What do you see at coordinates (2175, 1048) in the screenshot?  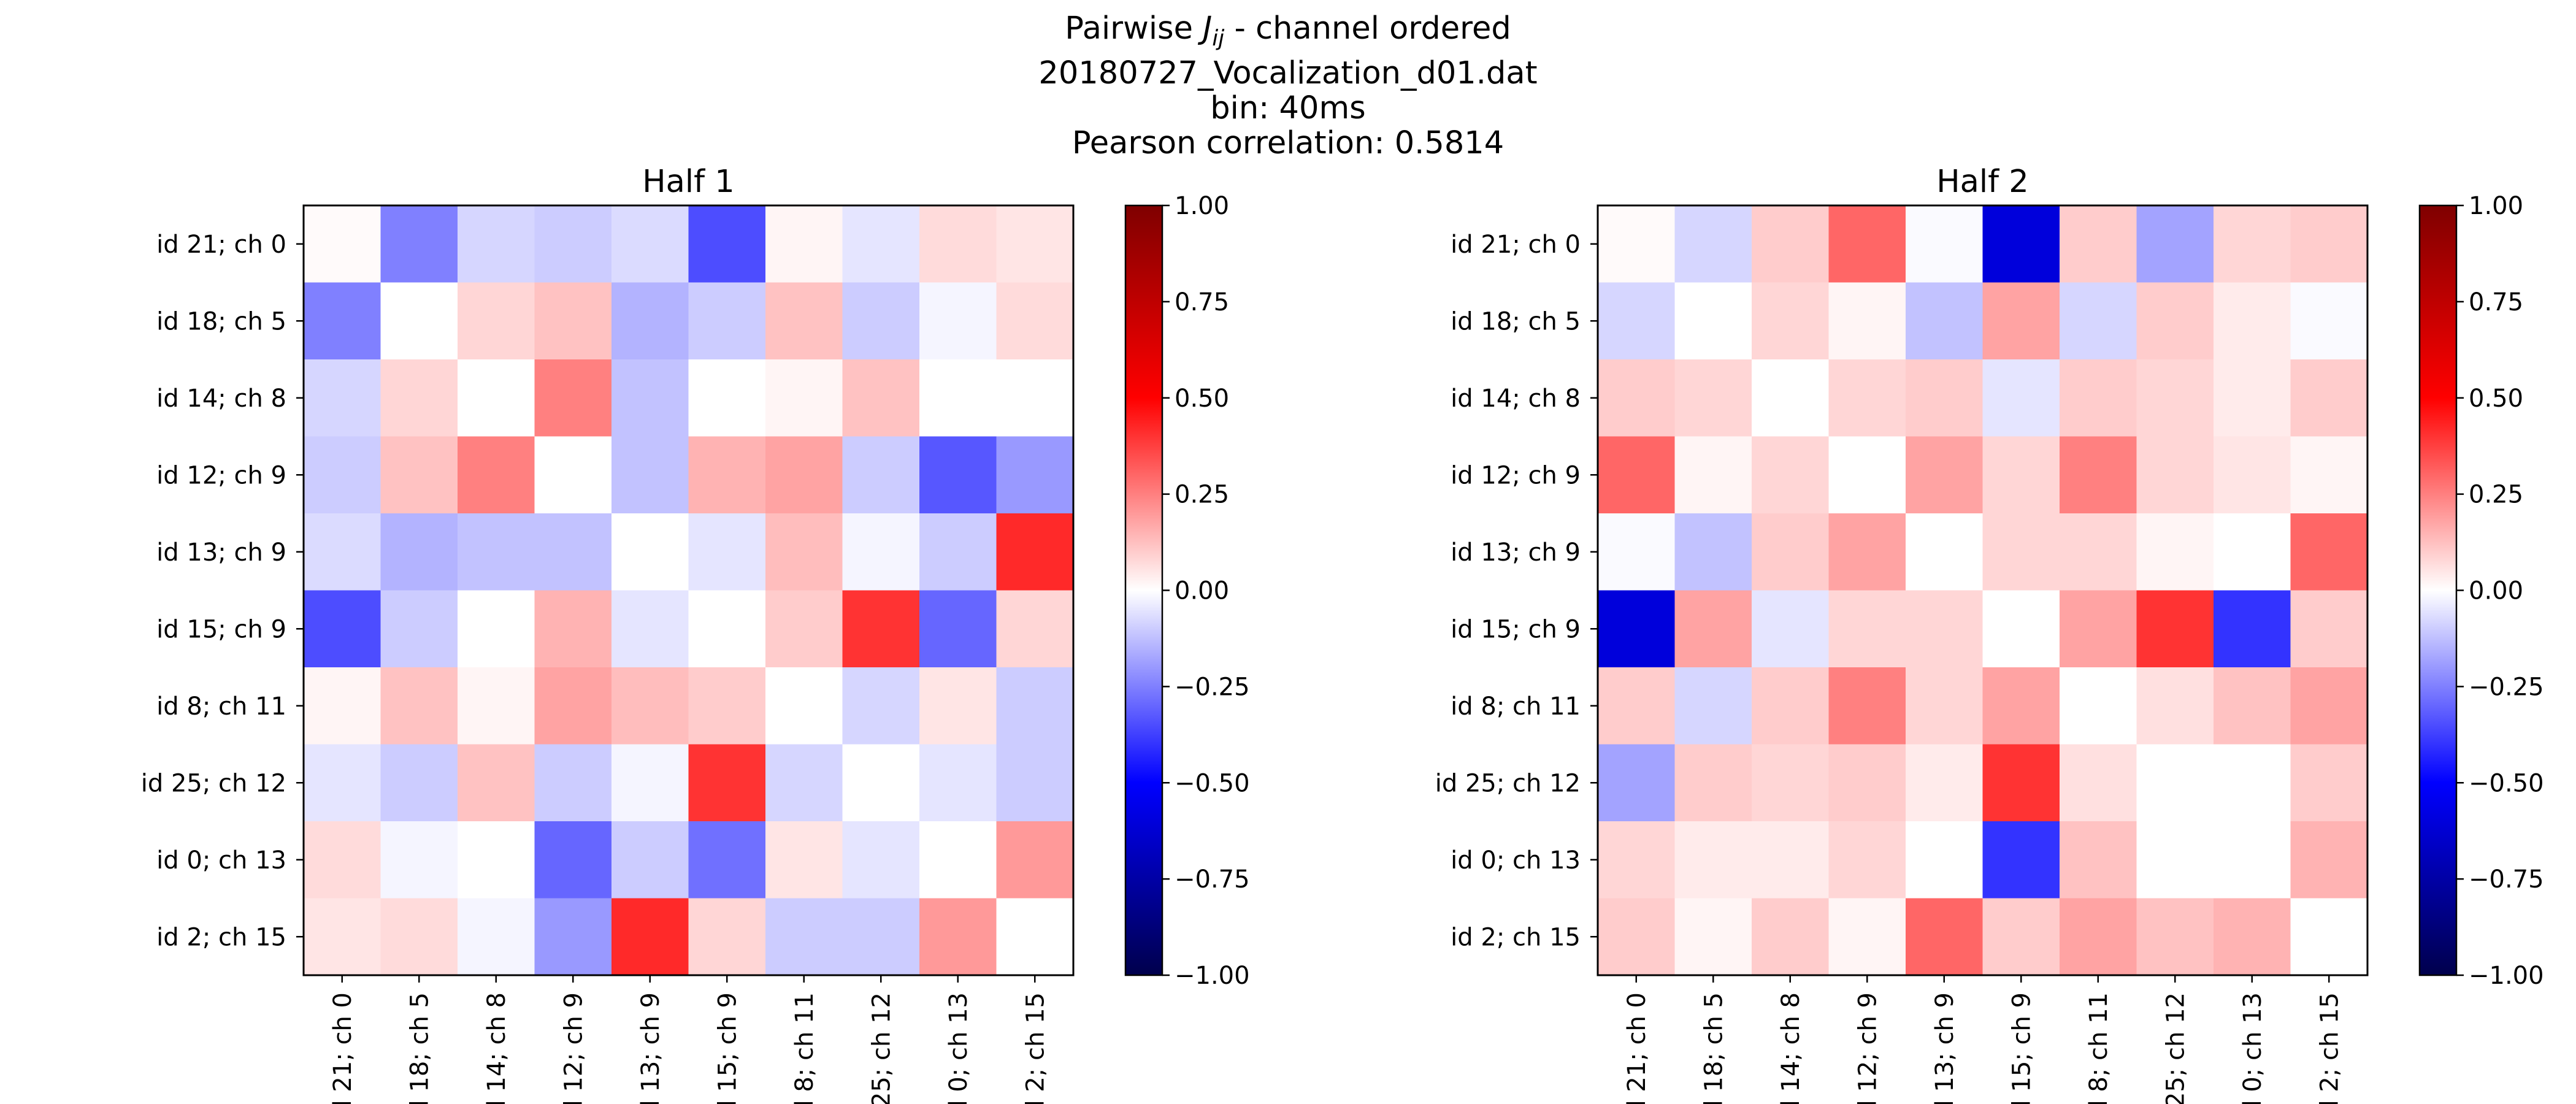 I see `x-tick-label: id 25; ch 12` at bounding box center [2175, 1048].